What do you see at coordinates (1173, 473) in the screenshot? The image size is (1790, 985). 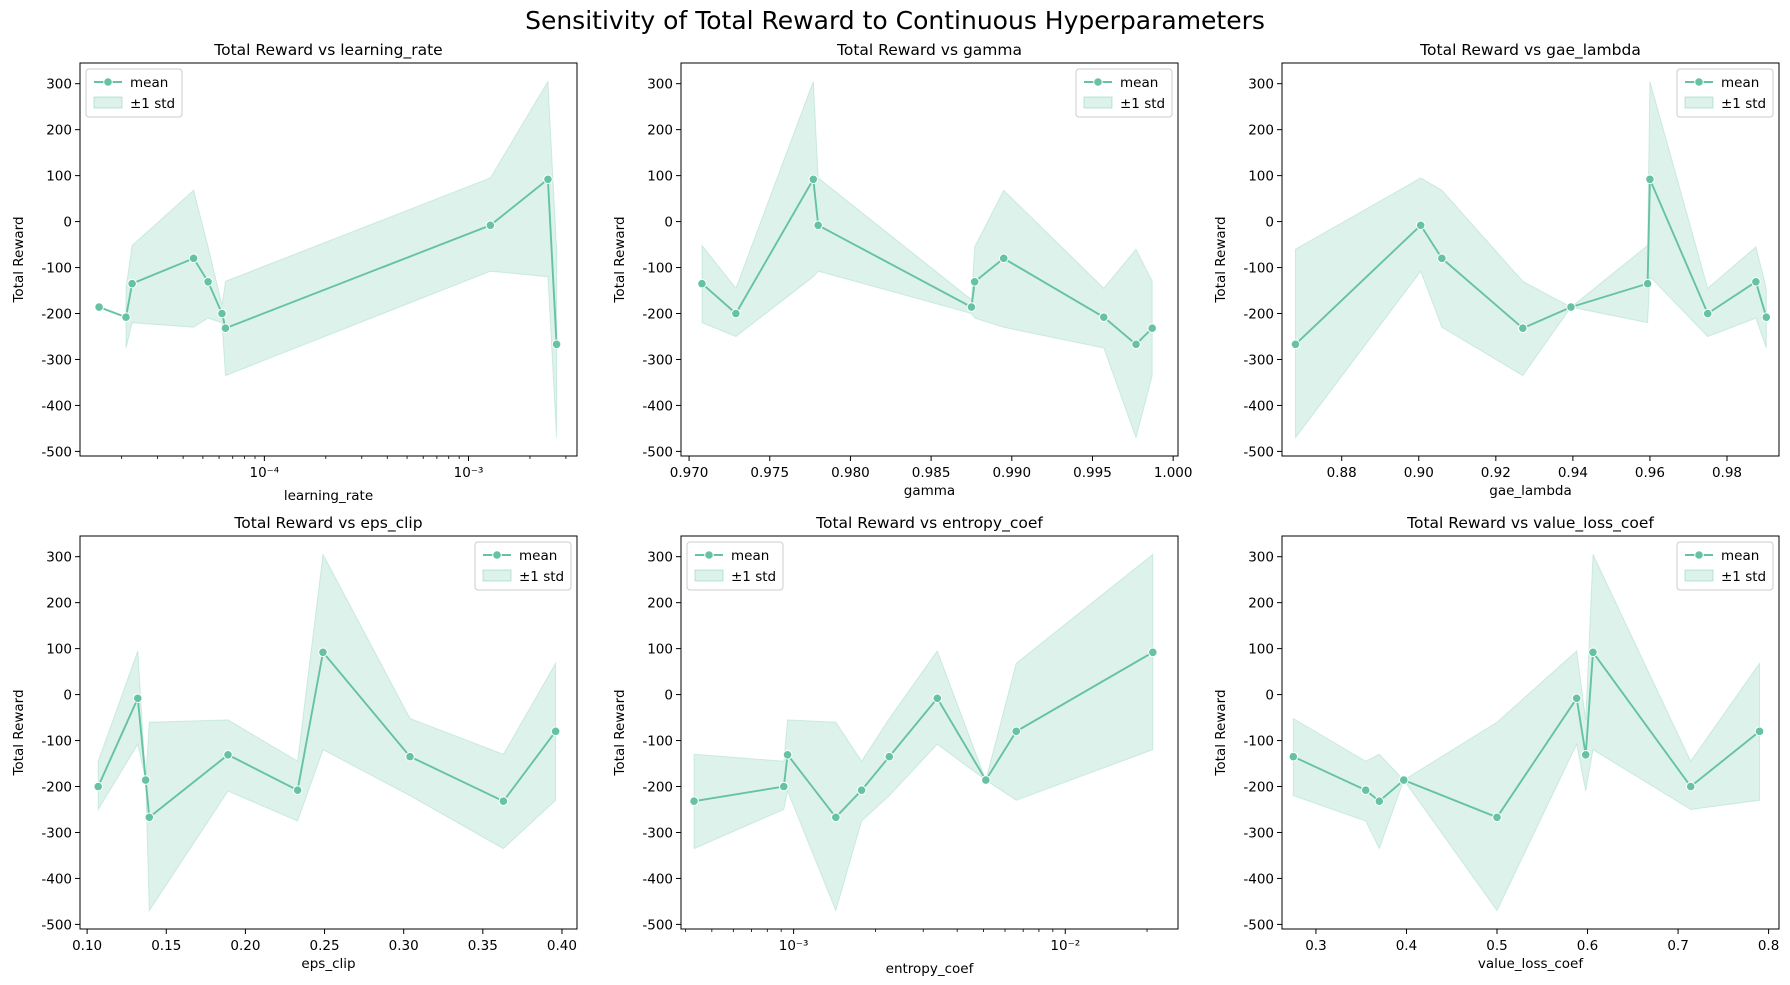 I see `x-tick-label: 1.000` at bounding box center [1173, 473].